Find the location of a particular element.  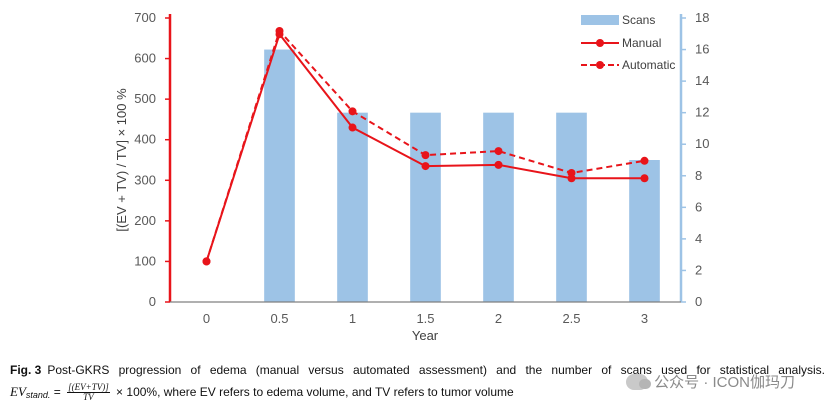

caption-fig-label: Fig. 3 is located at coordinates (26, 370).